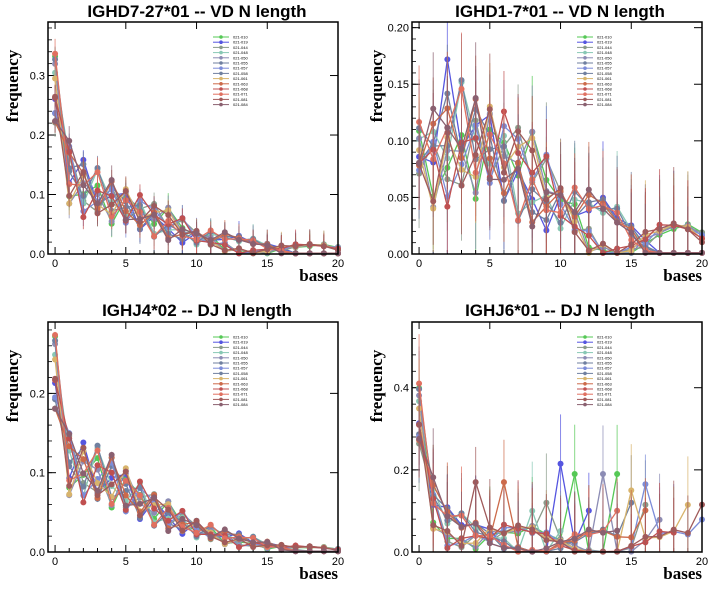 This screenshot has height=597, width=727. I want to click on x-tick-label: 0, so click(55, 264).